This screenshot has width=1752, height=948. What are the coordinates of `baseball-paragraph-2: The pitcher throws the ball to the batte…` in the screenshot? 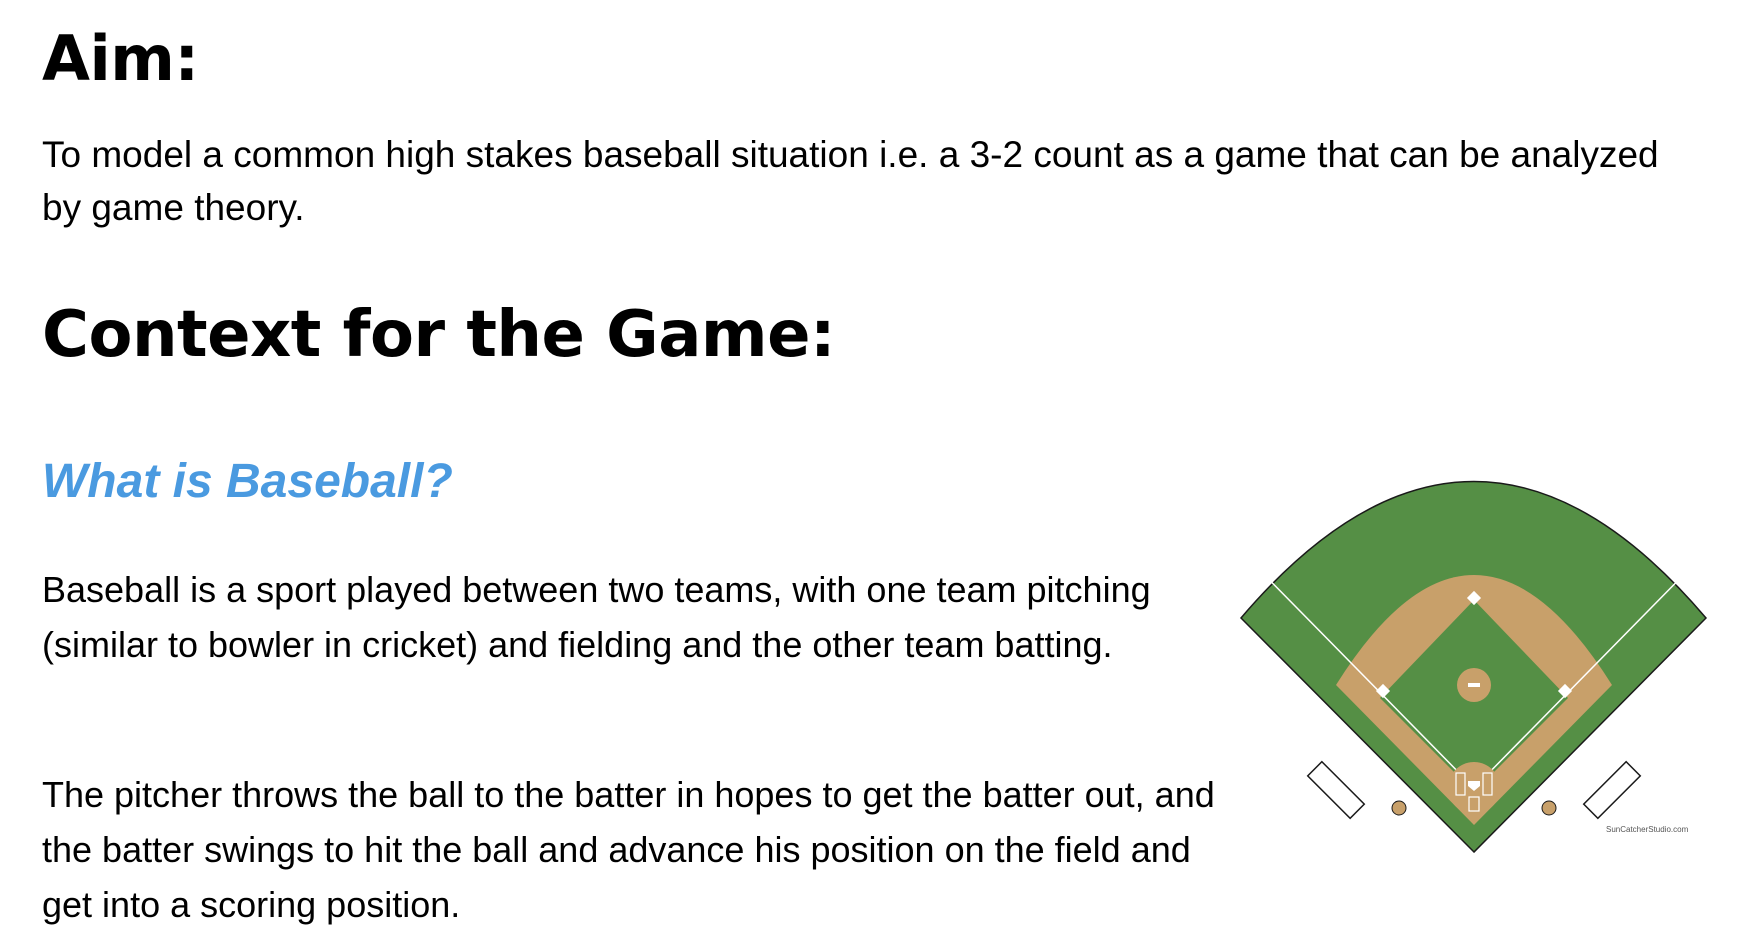 It's located at (628, 849).